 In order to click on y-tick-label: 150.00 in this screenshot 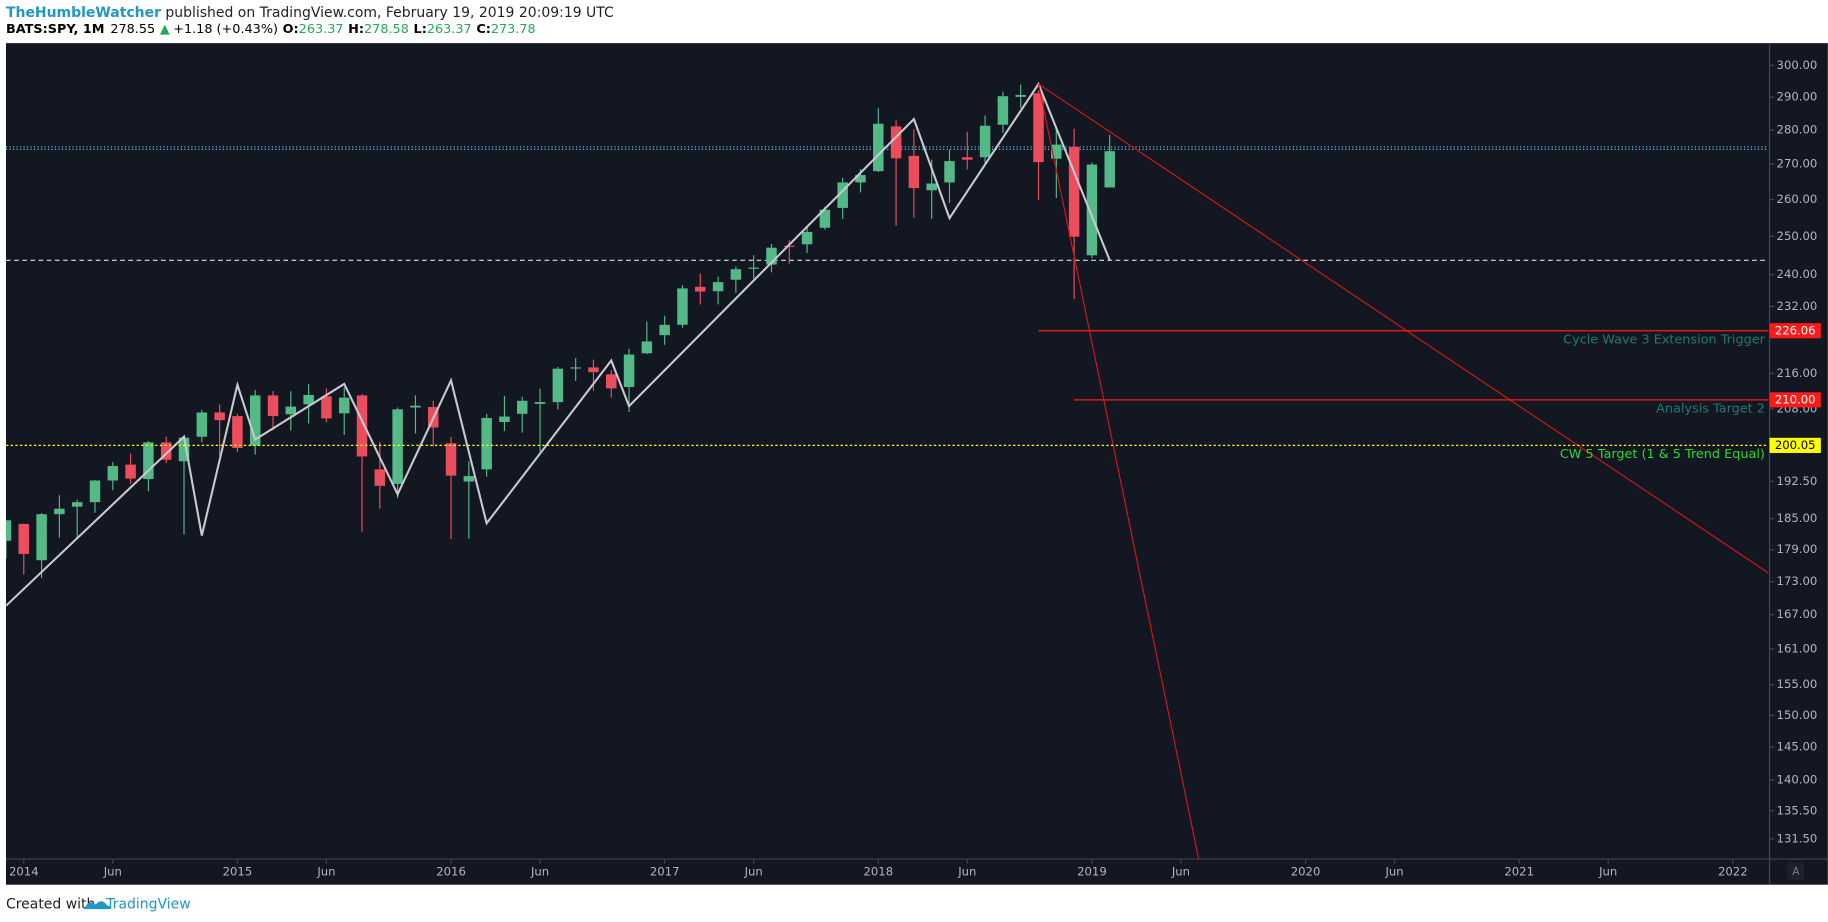, I will do `click(1797, 715)`.